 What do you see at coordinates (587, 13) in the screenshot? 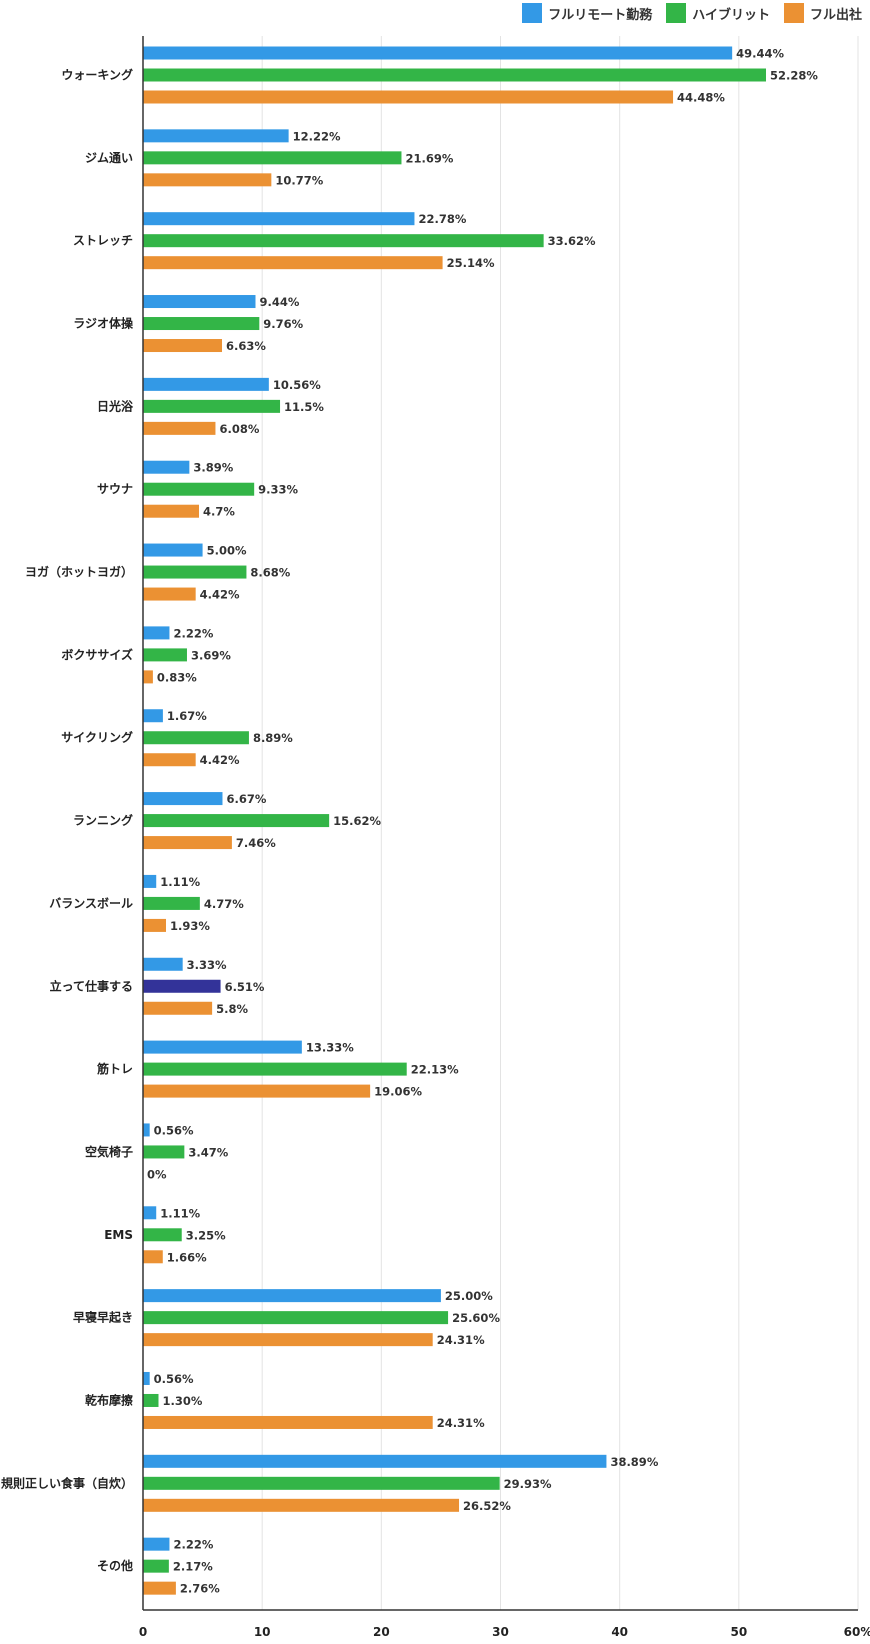
I see `legend-item-full-remote: フルリモート勤務` at bounding box center [587, 13].